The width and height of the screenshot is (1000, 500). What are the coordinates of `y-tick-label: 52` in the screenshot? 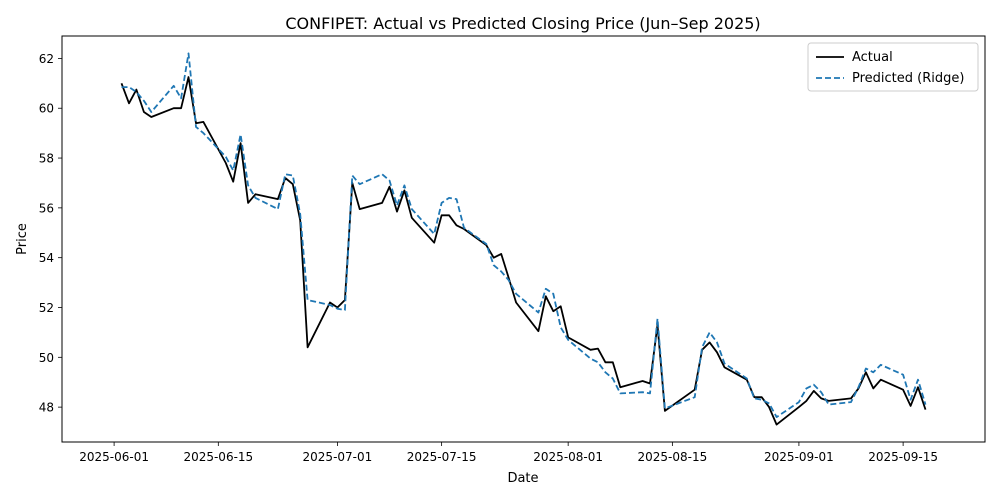 It's located at (46, 308).